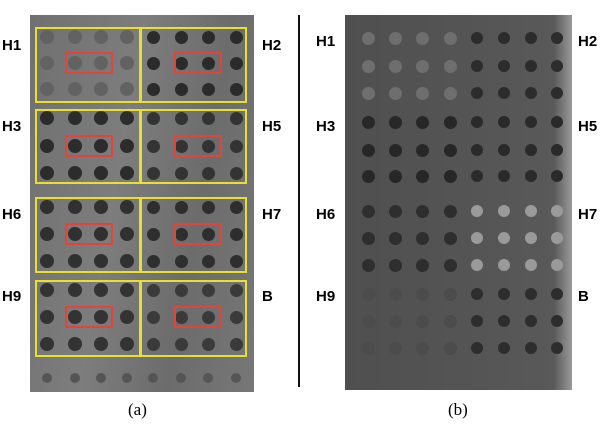  What do you see at coordinates (12, 214) in the screenshot?
I see `label-a-H6: H6` at bounding box center [12, 214].